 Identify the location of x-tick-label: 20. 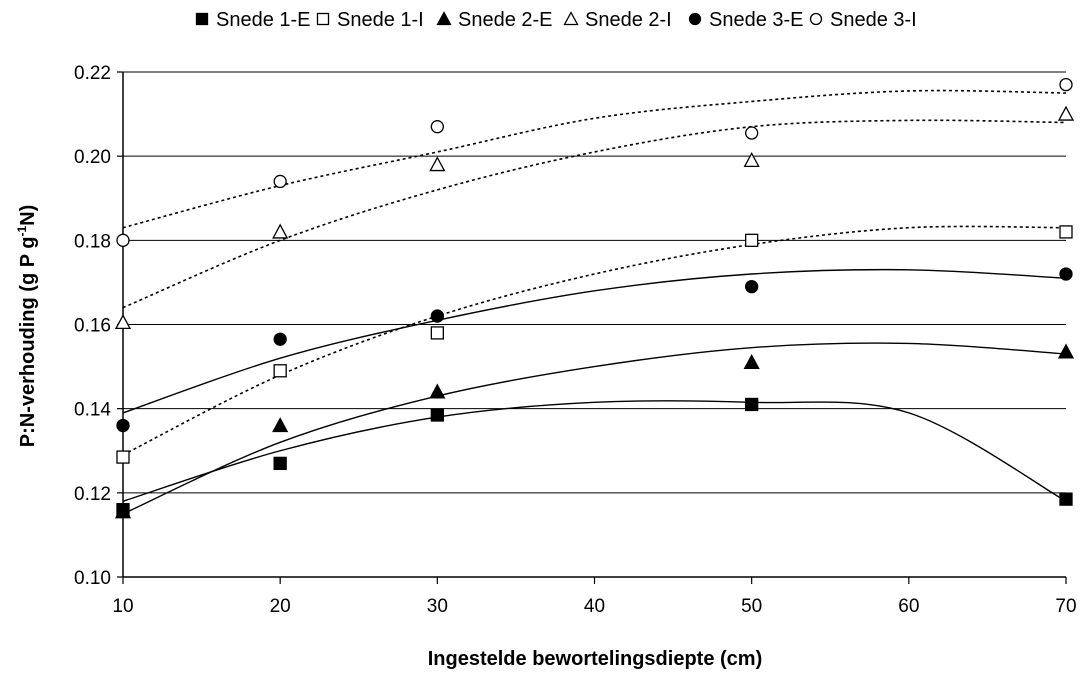
(280, 606).